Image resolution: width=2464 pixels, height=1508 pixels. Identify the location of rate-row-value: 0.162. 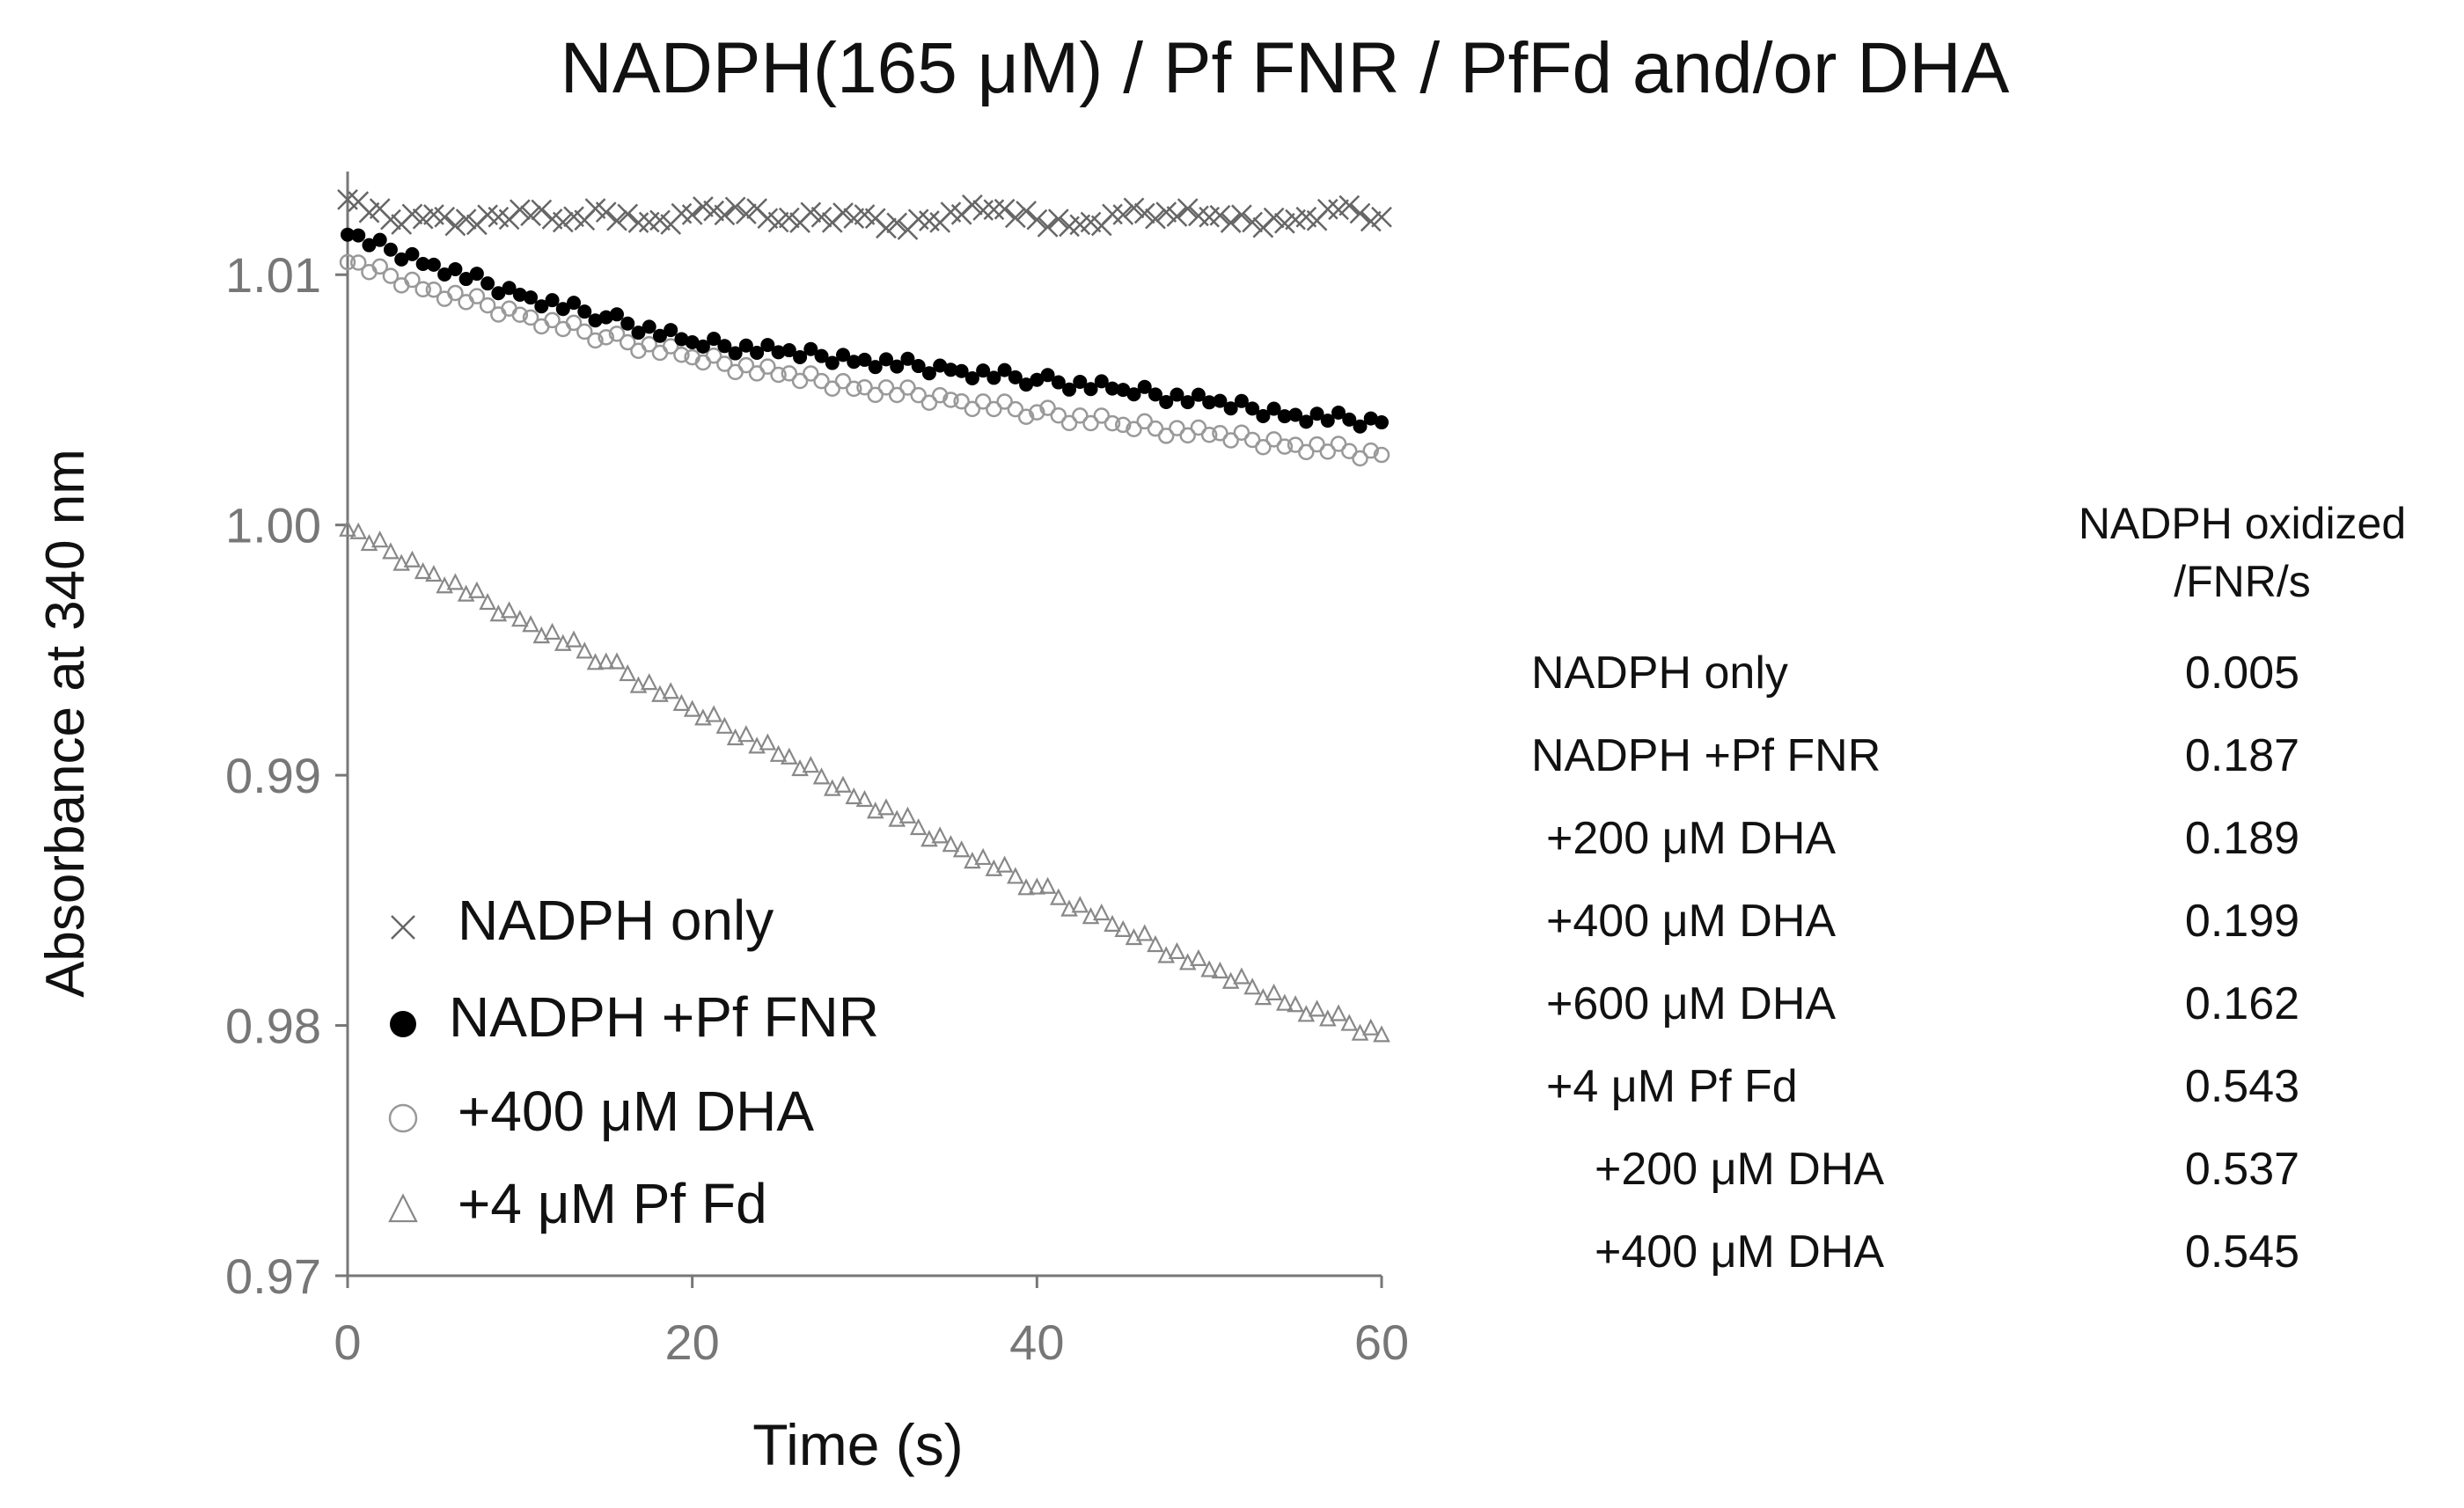
(2242, 1003).